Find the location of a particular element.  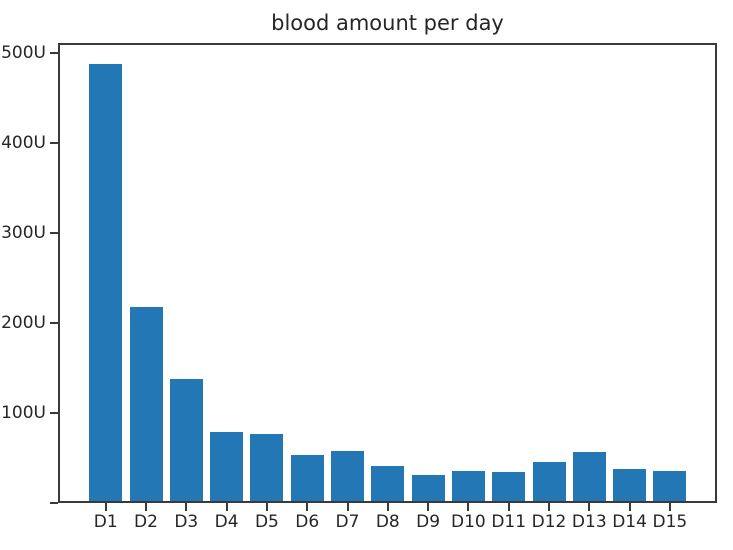

bar-D2 is located at coordinates (146, 404).